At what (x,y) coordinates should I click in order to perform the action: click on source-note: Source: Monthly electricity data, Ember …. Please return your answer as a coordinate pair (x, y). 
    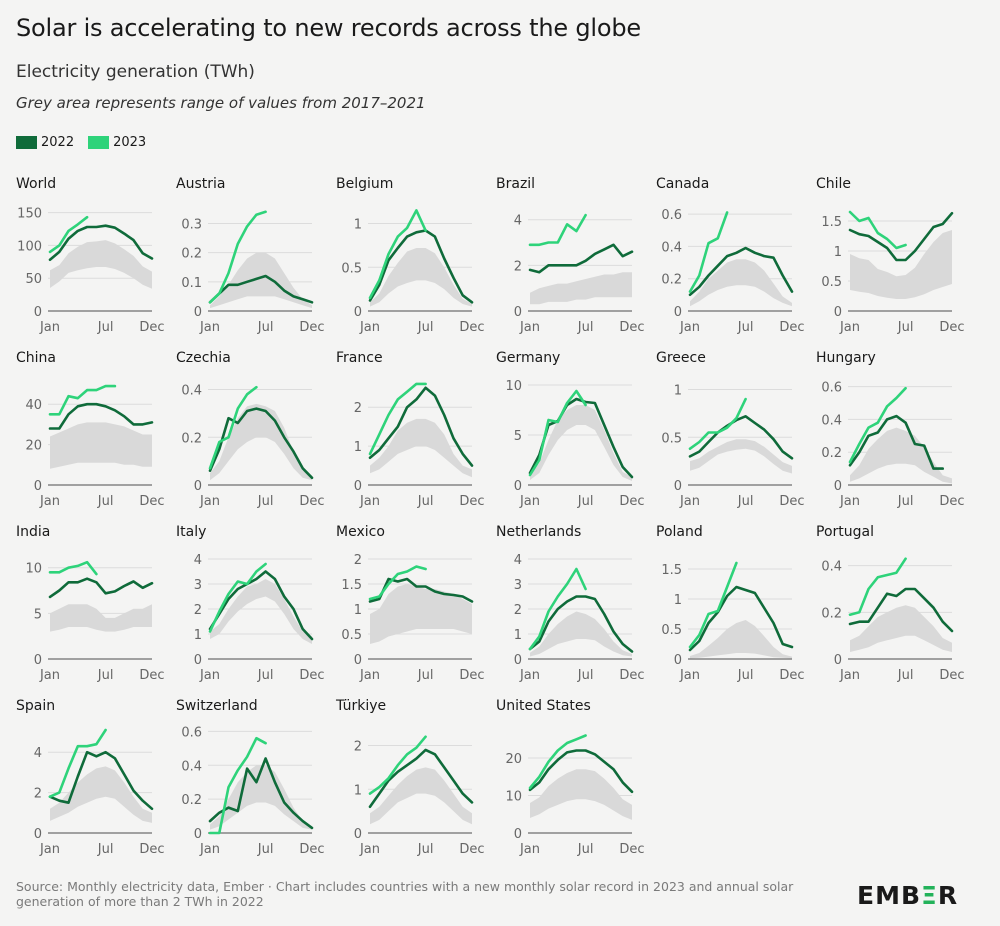
    Looking at the image, I should click on (405, 894).